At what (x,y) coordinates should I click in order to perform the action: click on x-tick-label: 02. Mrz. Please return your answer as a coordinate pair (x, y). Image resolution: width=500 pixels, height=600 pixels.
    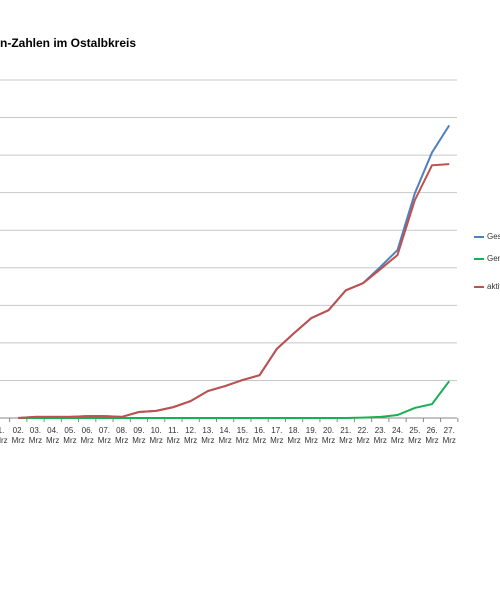
    Looking at the image, I should click on (18, 435).